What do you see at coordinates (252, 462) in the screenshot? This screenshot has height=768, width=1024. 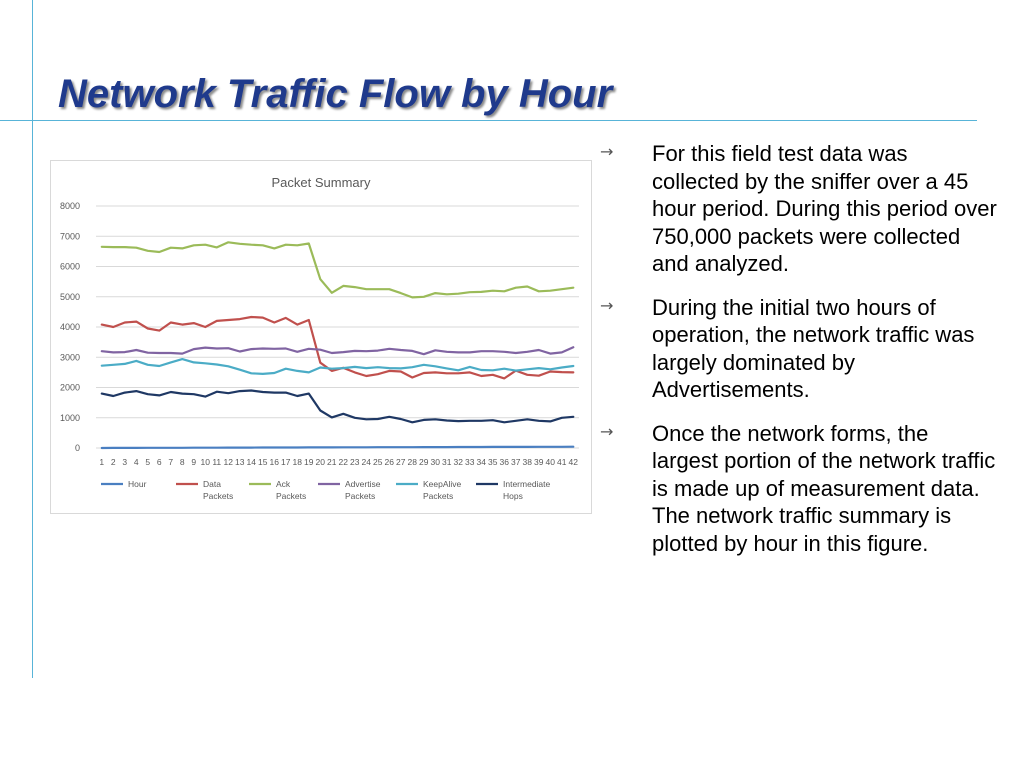 I see `x-tick-label: 14` at bounding box center [252, 462].